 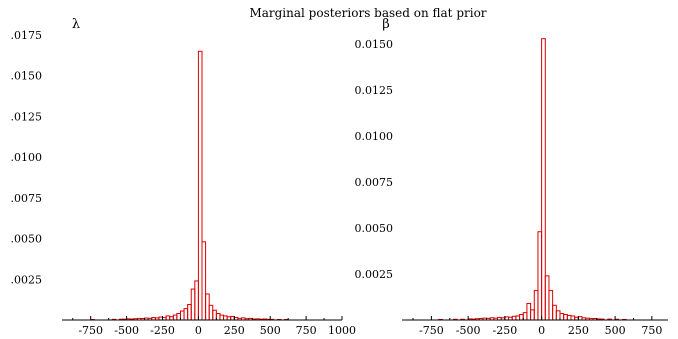 What do you see at coordinates (374, 90) in the screenshot?
I see `y-tick-label: 0.0125` at bounding box center [374, 90].